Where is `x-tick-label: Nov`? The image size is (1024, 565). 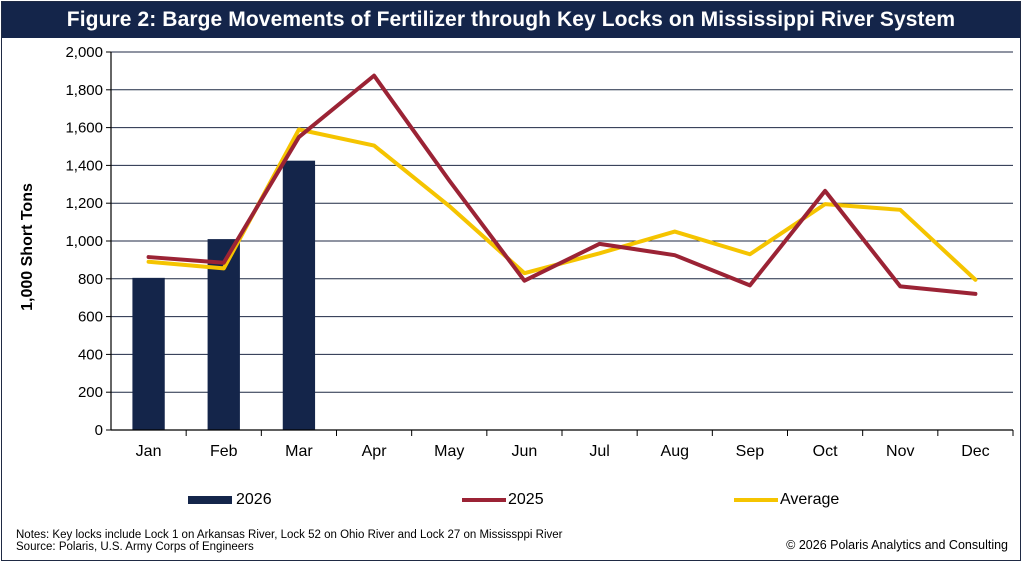
x-tick-label: Nov is located at coordinates (900, 451).